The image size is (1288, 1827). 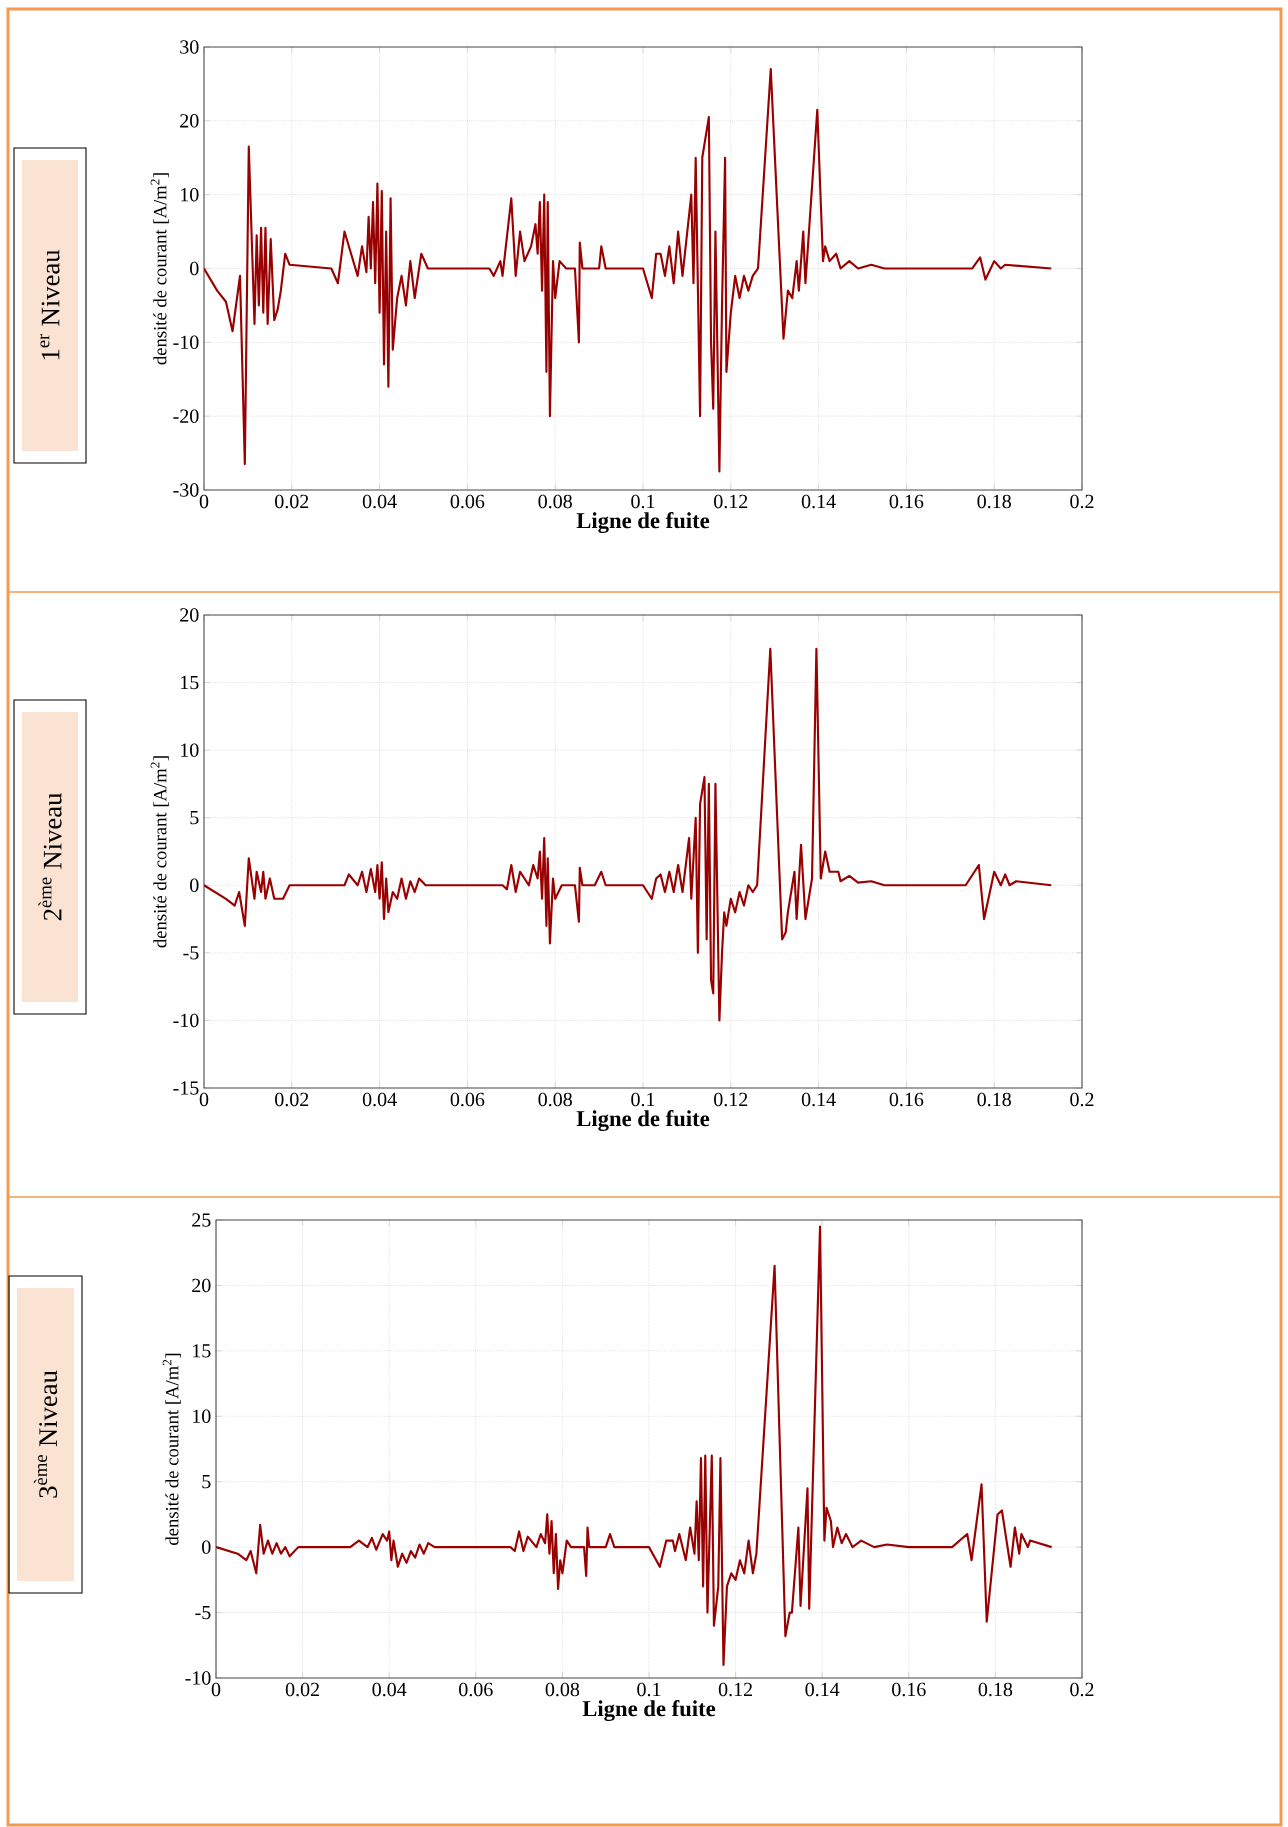 I want to click on y-tick-label: 30, so click(x=189, y=47).